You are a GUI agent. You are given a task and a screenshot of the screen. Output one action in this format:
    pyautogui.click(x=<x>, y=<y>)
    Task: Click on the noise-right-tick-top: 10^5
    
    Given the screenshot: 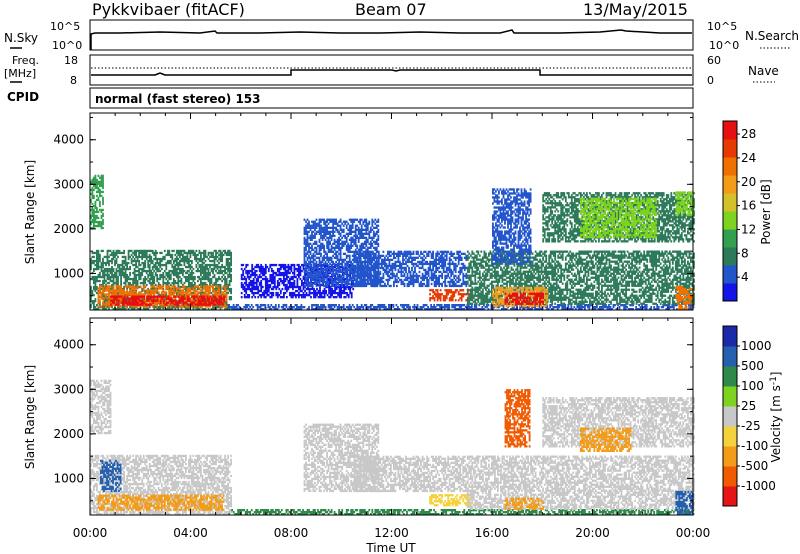 What is the action you would take?
    pyautogui.click(x=722, y=26)
    